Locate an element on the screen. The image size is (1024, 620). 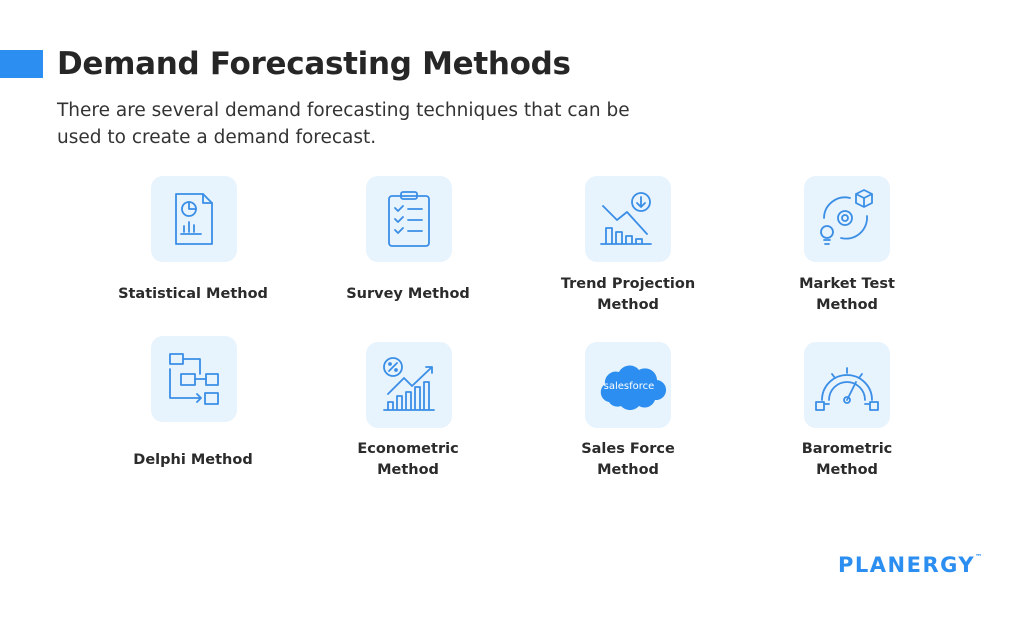
method-label: Survey Method is located at coordinates (408, 294).